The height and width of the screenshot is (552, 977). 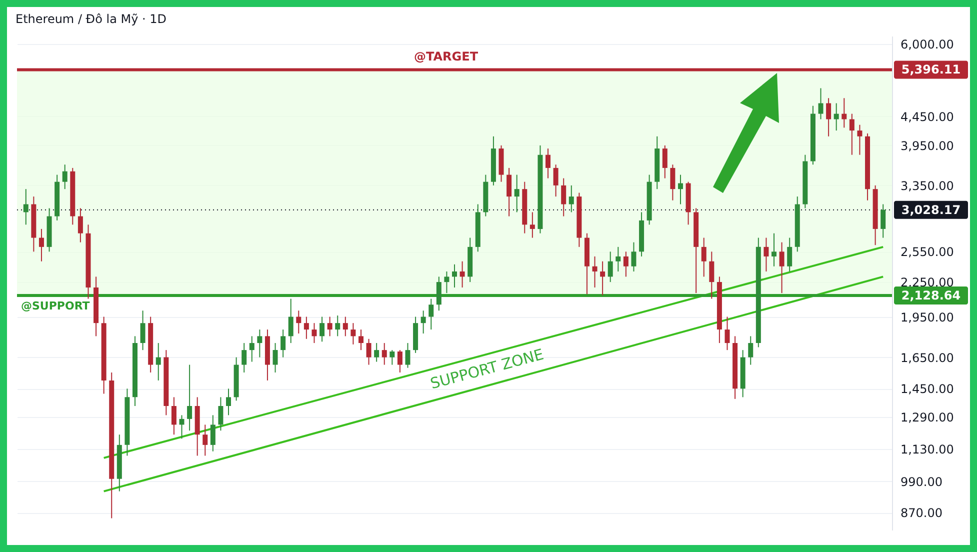 What do you see at coordinates (55, 305) in the screenshot?
I see `ref-line-label: @SUPPORT` at bounding box center [55, 305].